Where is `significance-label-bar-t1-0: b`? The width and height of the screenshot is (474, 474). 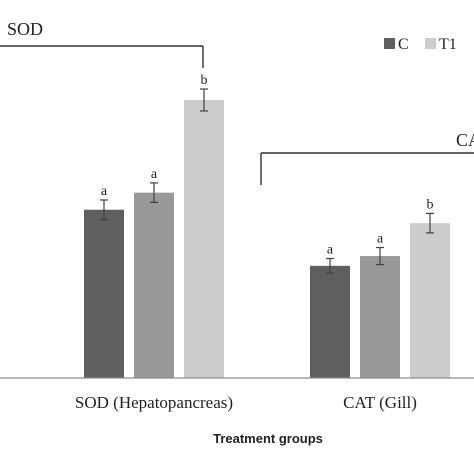
significance-label-bar-t1-0: b is located at coordinates (204, 80).